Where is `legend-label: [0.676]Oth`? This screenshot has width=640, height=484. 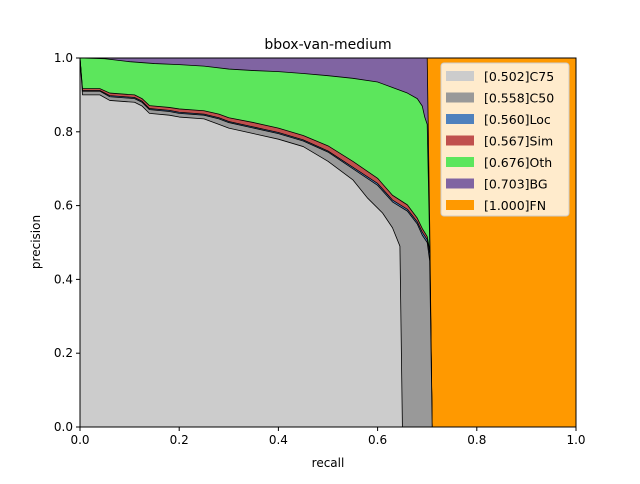 legend-label: [0.676]Oth is located at coordinates (518, 162).